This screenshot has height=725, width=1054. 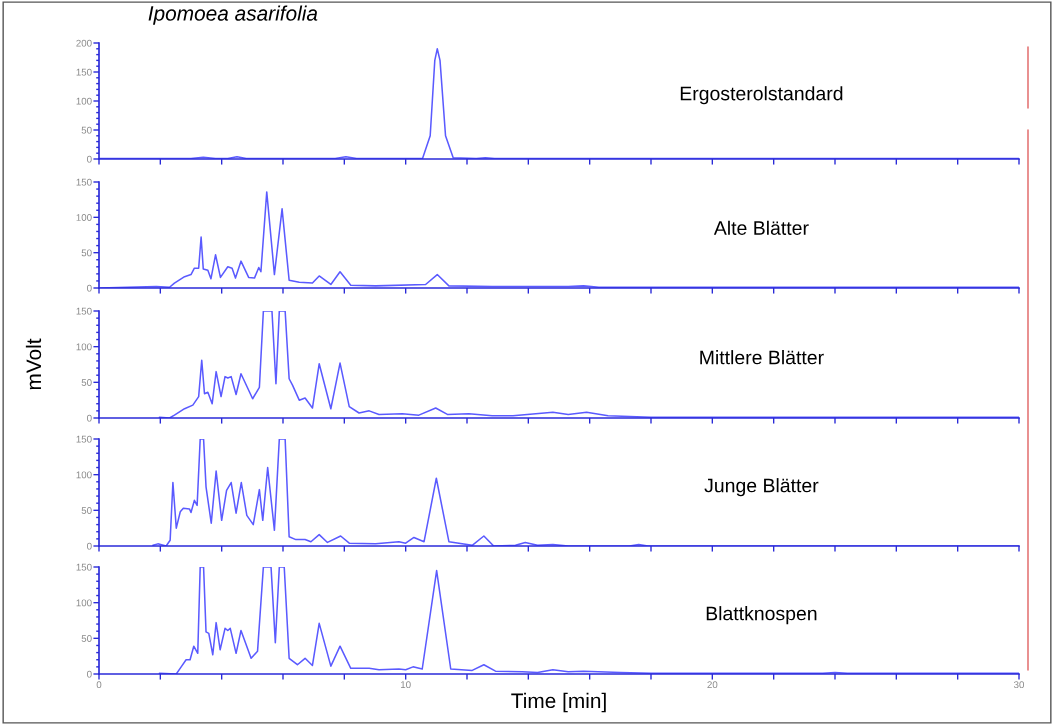 I want to click on x-tick-label: 30, so click(x=1019, y=685).